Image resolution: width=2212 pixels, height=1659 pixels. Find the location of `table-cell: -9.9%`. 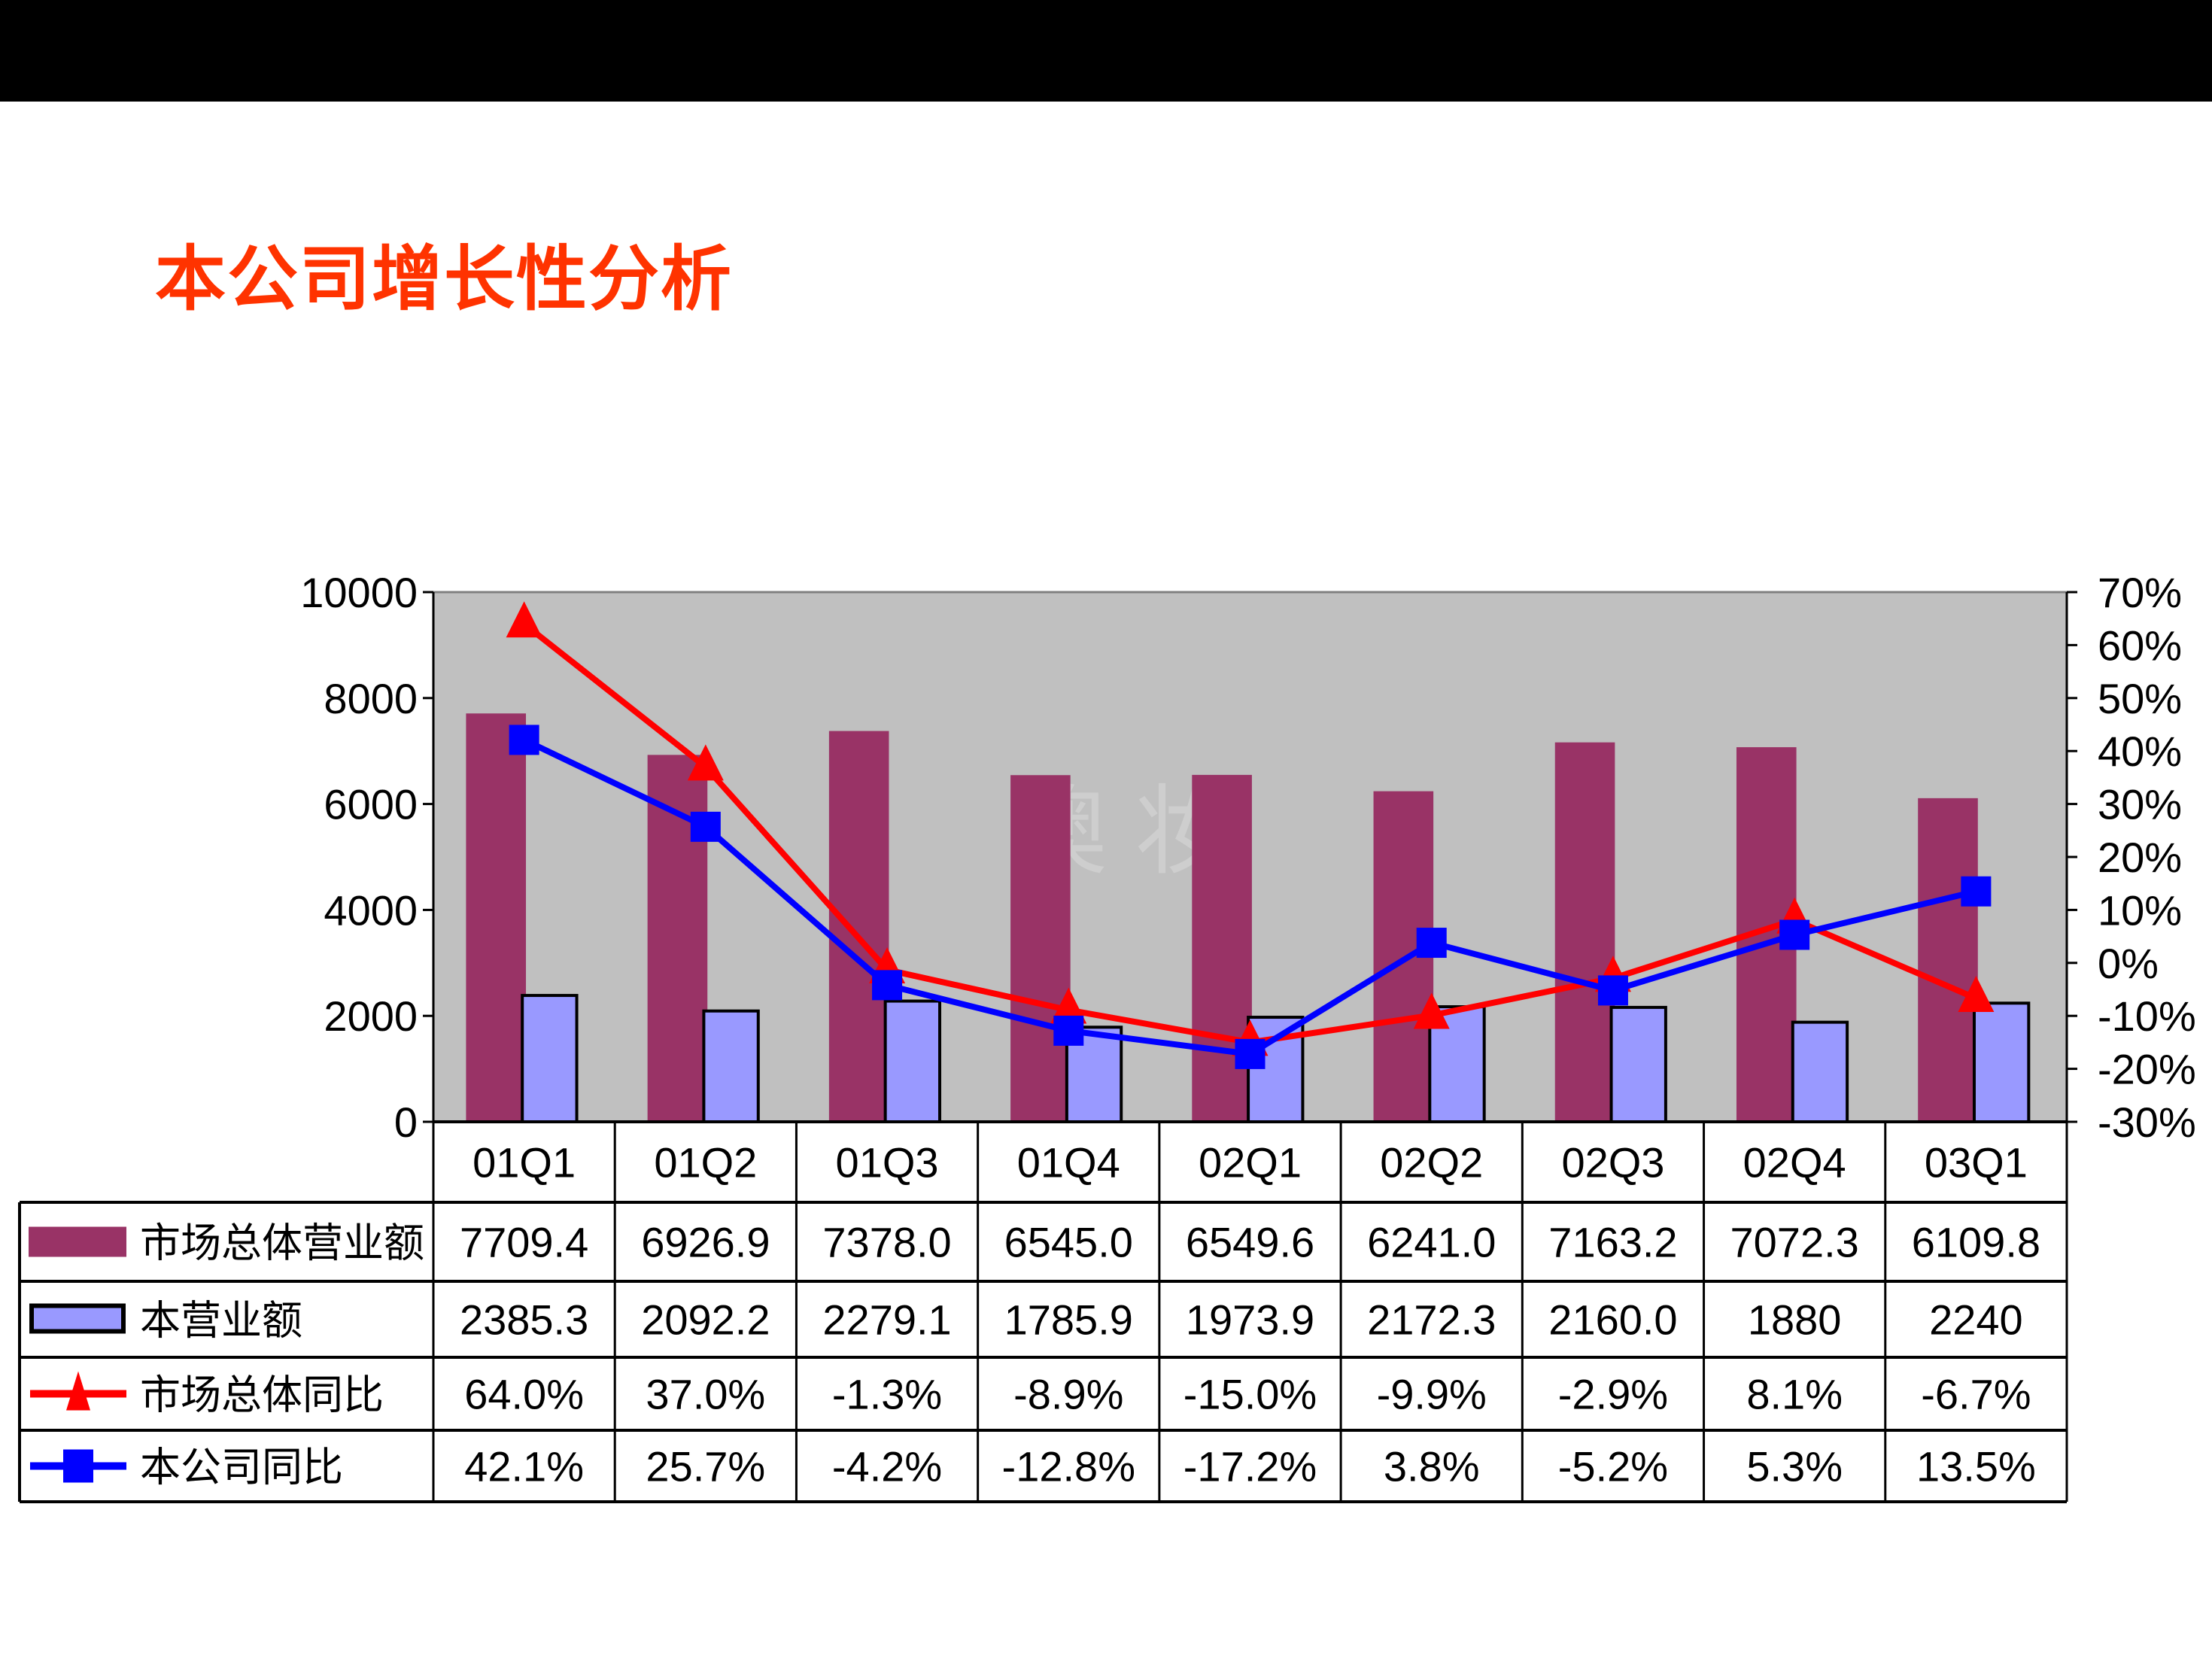

table-cell: -9.9% is located at coordinates (1432, 1394).